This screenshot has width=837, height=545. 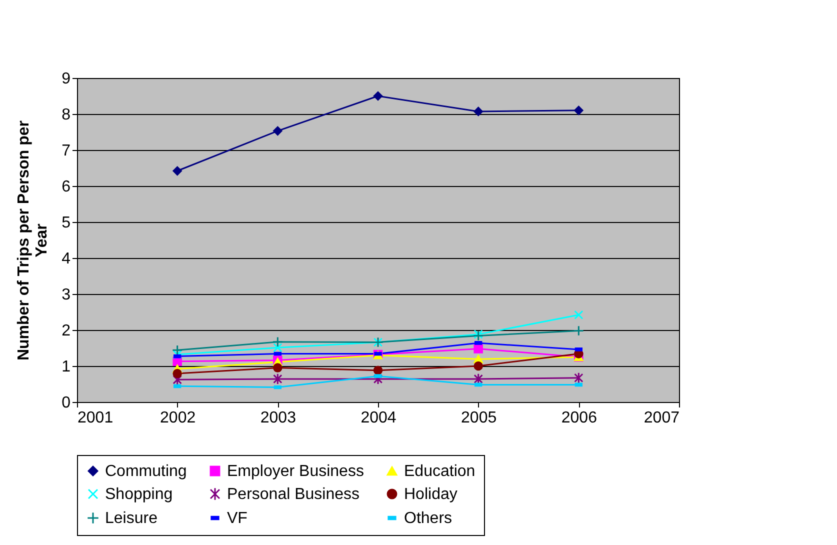 What do you see at coordinates (479, 418) in the screenshot?
I see `x-tick-label: 2005` at bounding box center [479, 418].